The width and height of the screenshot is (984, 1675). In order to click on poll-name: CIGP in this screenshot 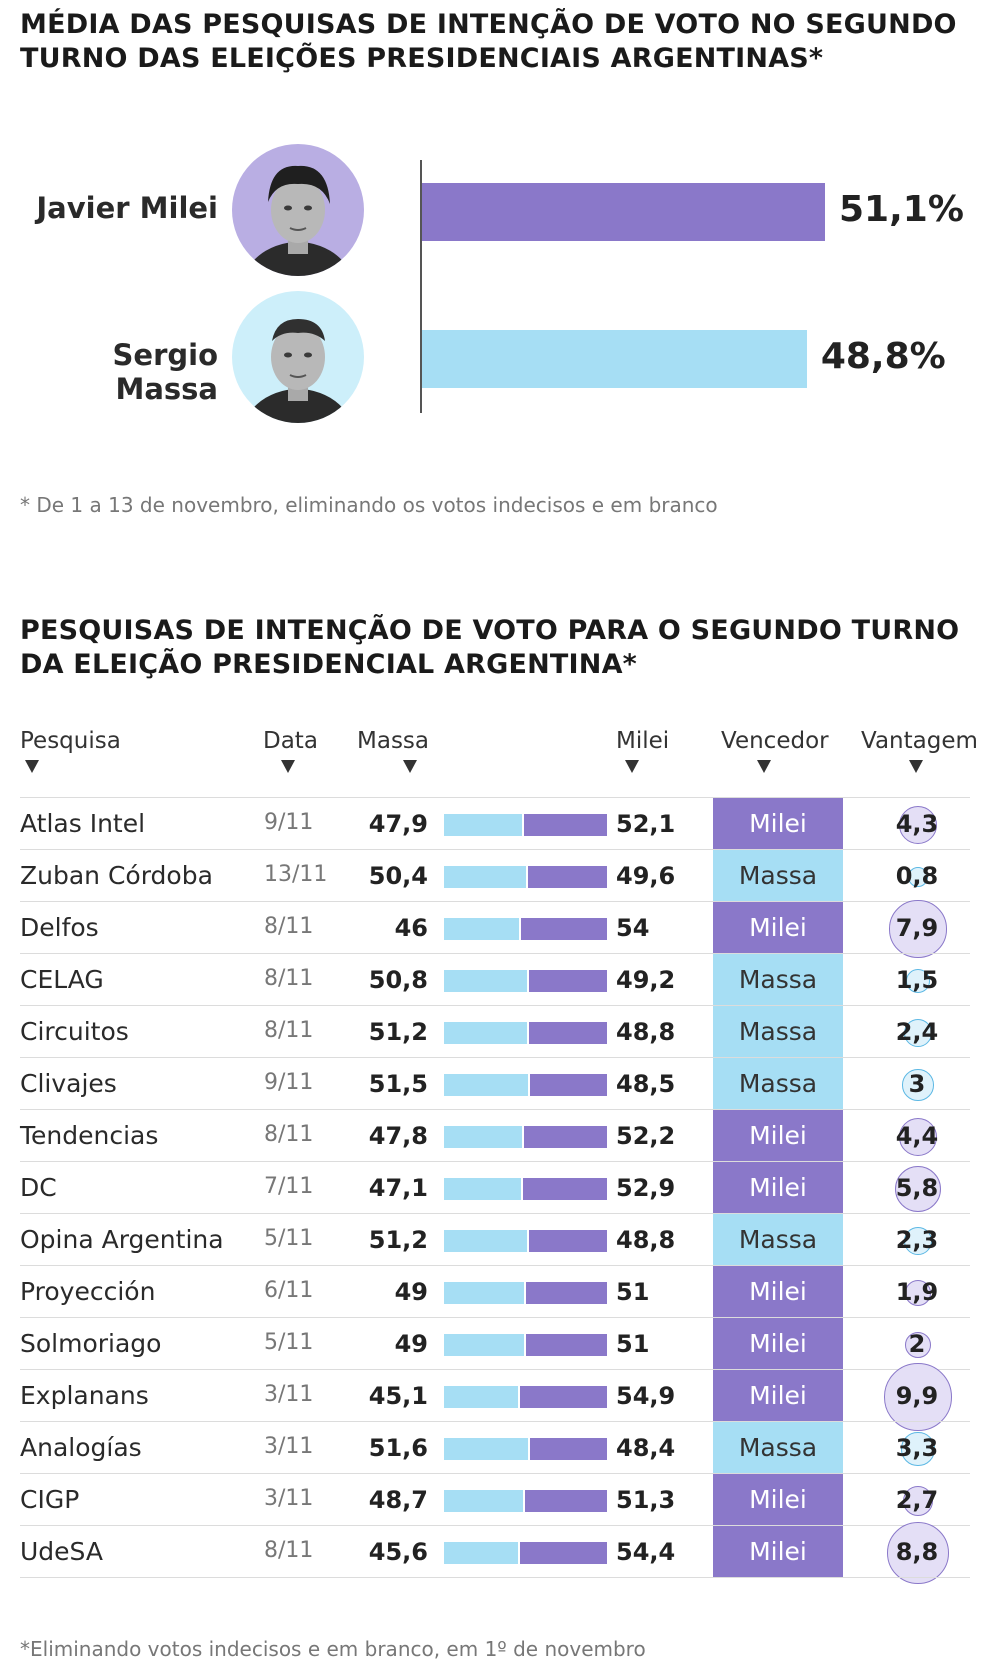, I will do `click(50, 1499)`.